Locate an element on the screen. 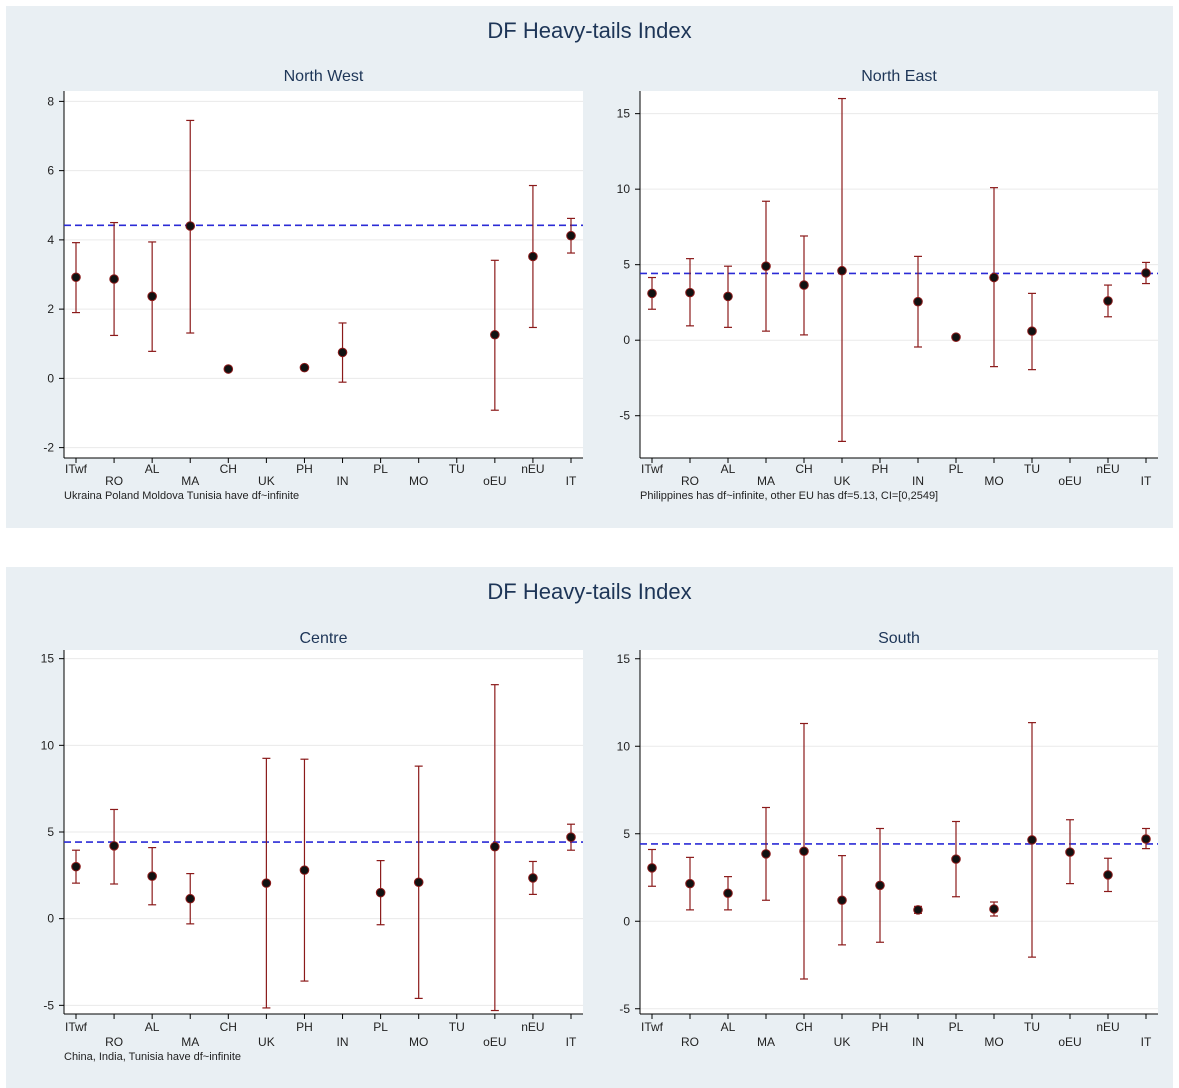 The image size is (1179, 1088). chart-subtitle: Centre is located at coordinates (323, 638).